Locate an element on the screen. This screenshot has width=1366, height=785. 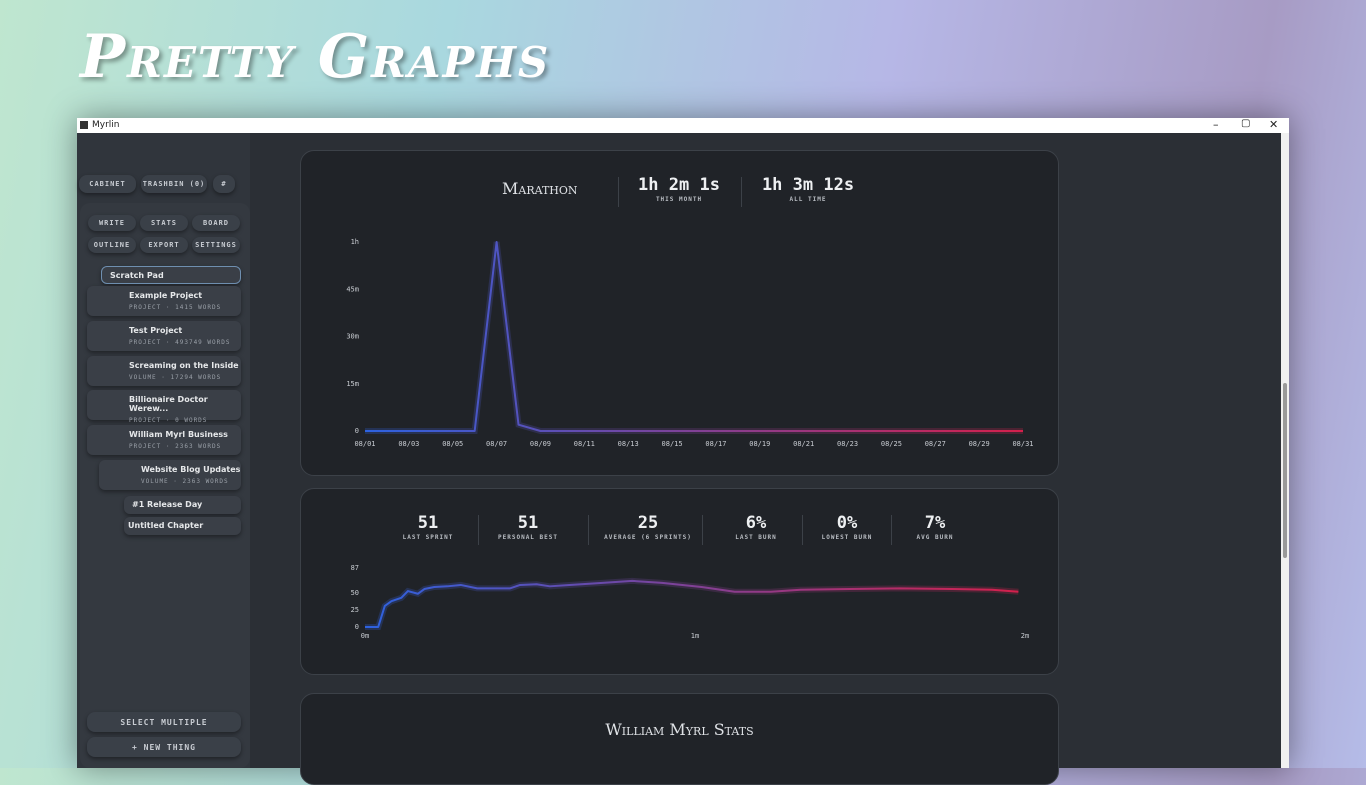
x-tick-label: 2m is located at coordinates (1025, 636).